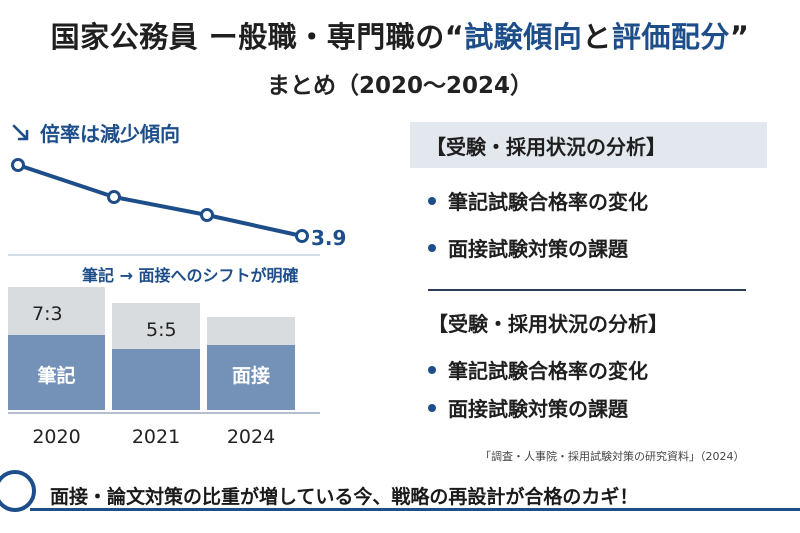 Image resolution: width=800 pixels, height=533 pixels. I want to click on bar-ratio-label: 7:3, so click(47, 314).